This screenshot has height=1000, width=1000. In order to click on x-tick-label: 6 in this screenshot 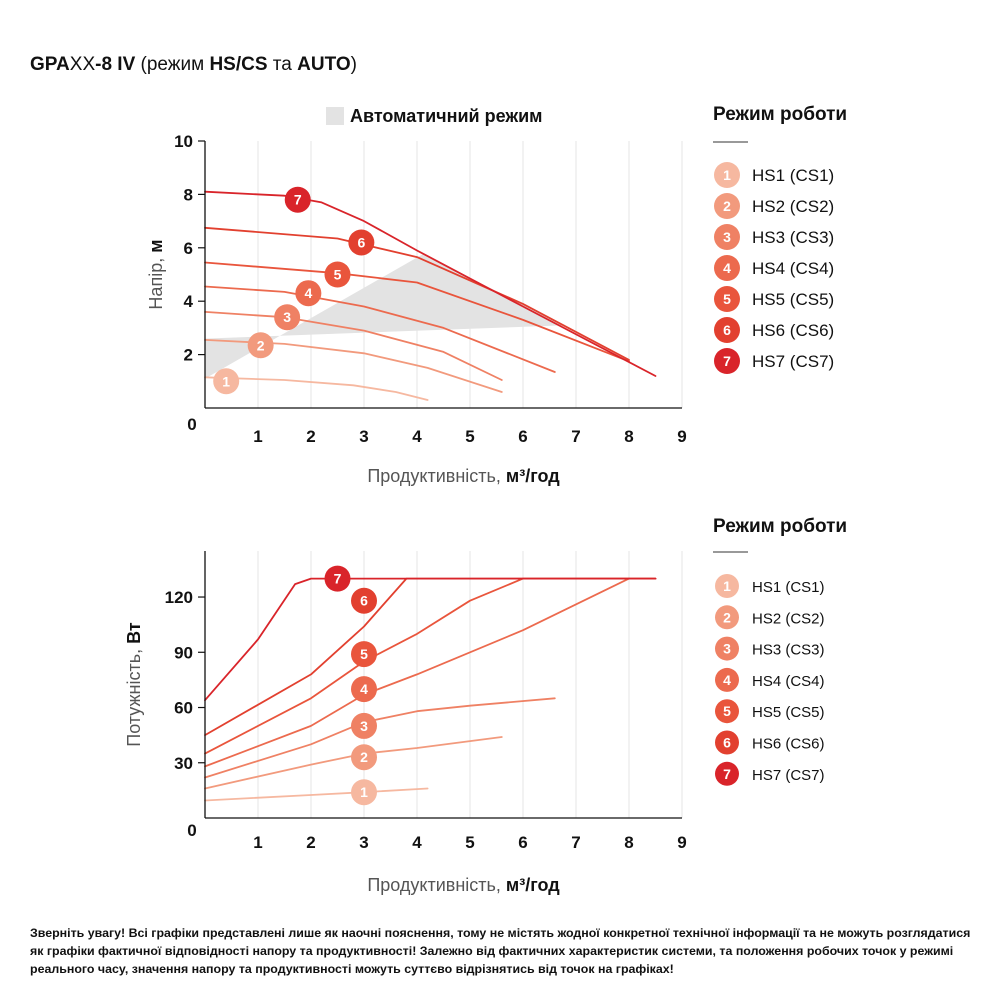, I will do `click(522, 436)`.